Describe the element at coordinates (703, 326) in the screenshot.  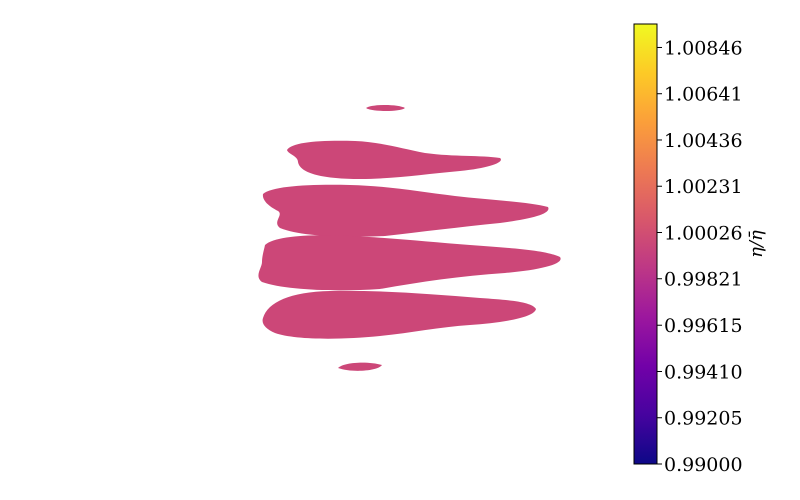
I see `colorbar-tick-label-3: 0.99615` at that location.